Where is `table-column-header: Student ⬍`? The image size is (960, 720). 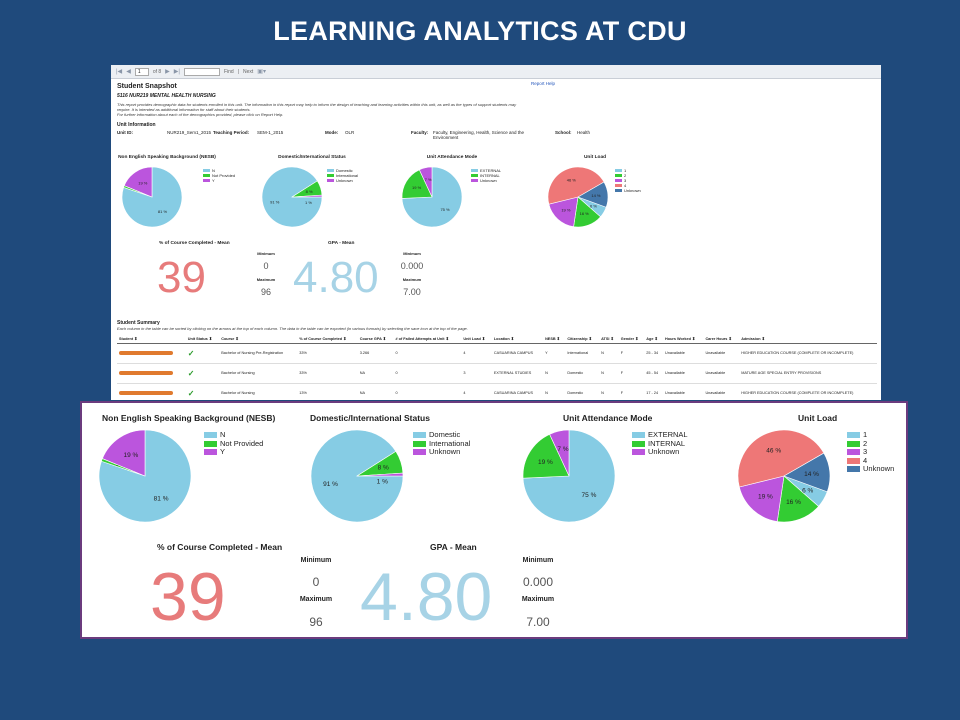 table-column-header: Student ⬍ is located at coordinates (151, 340).